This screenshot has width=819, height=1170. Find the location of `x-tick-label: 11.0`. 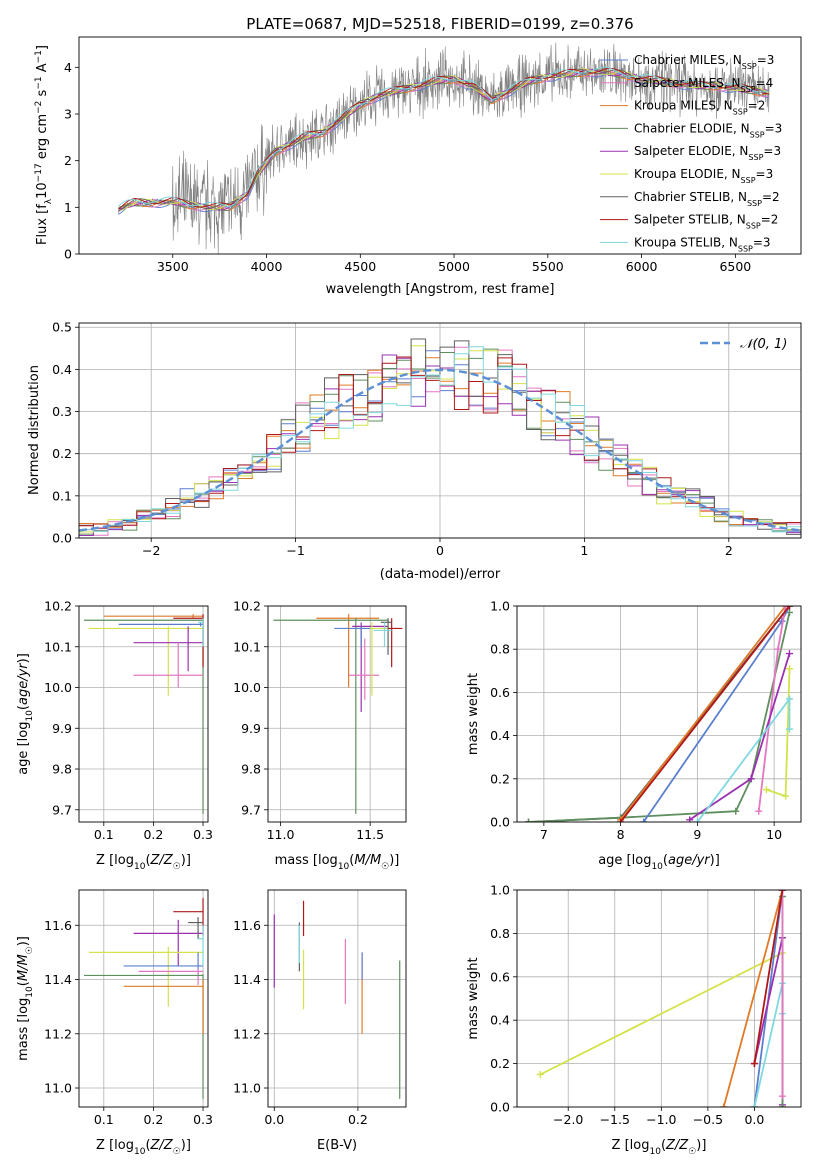

x-tick-label: 11.0 is located at coordinates (281, 834).